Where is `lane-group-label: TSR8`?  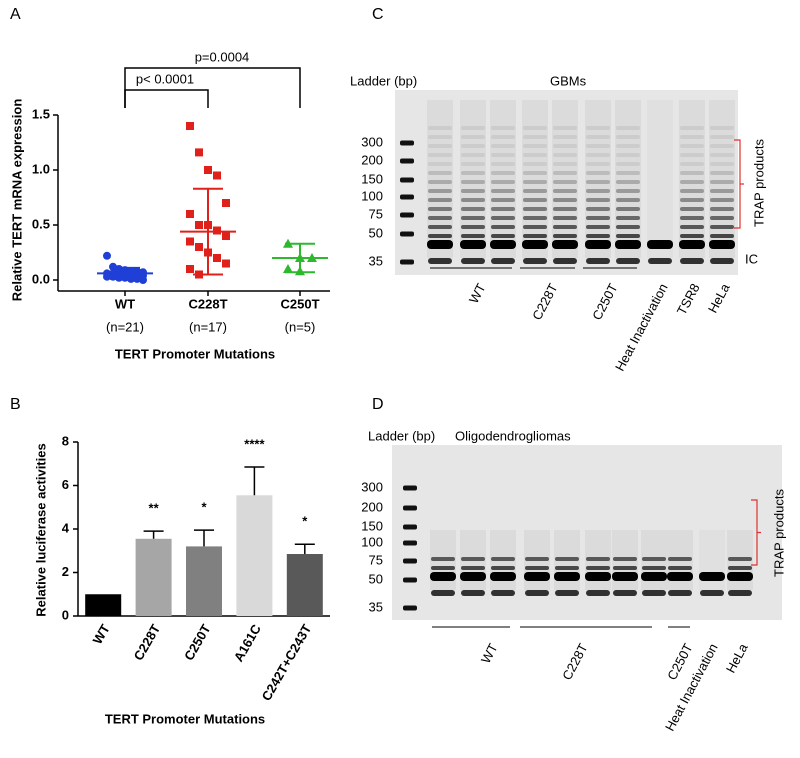
lane-group-label: TSR8 is located at coordinates (688, 299).